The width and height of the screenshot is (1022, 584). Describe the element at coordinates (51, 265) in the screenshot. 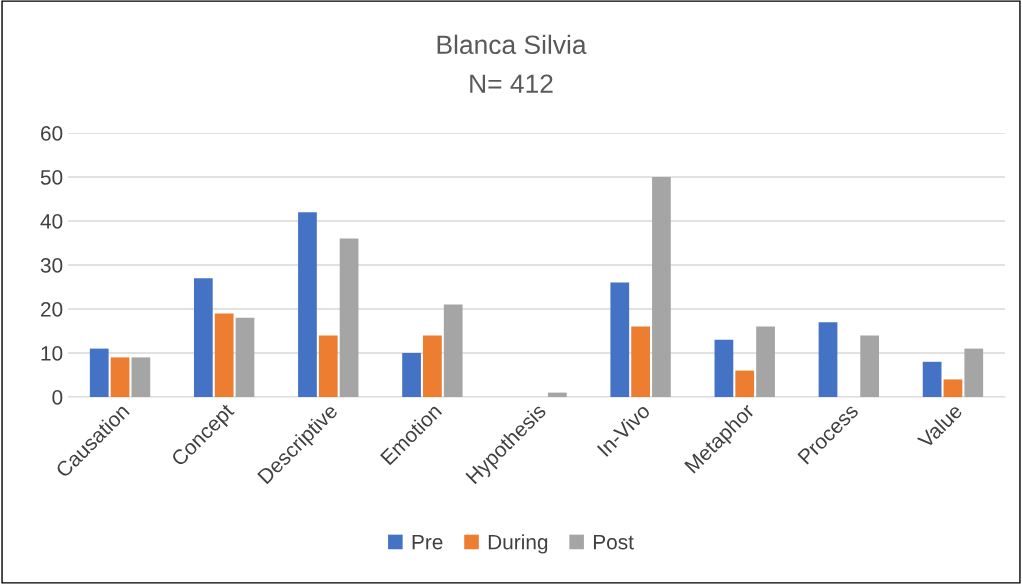

I see `y-tick-label: 30` at that location.